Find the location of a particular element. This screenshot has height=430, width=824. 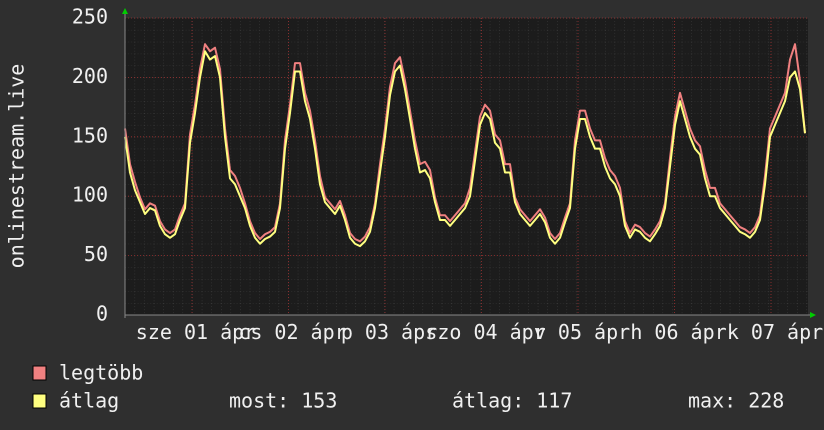

x-tick-label: v 05 ápr is located at coordinates (582, 332).